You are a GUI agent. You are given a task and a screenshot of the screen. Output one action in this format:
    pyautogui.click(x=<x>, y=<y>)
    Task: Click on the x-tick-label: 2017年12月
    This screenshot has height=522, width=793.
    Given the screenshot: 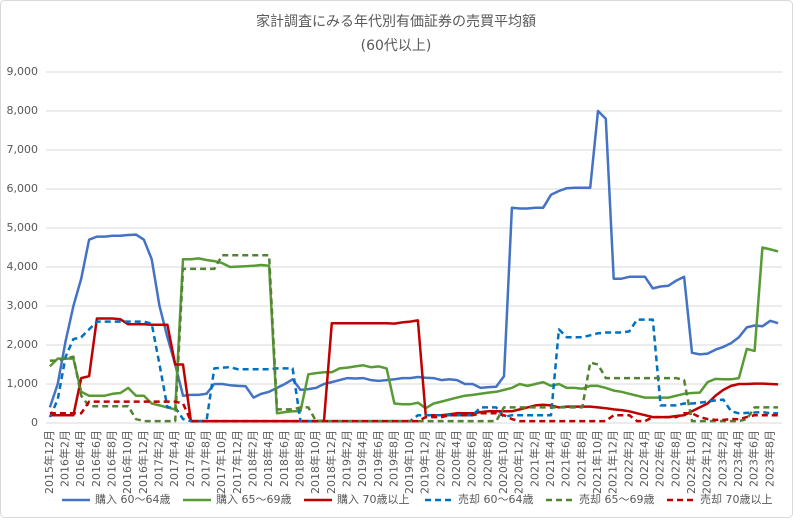 What is the action you would take?
    pyautogui.click(x=237, y=462)
    